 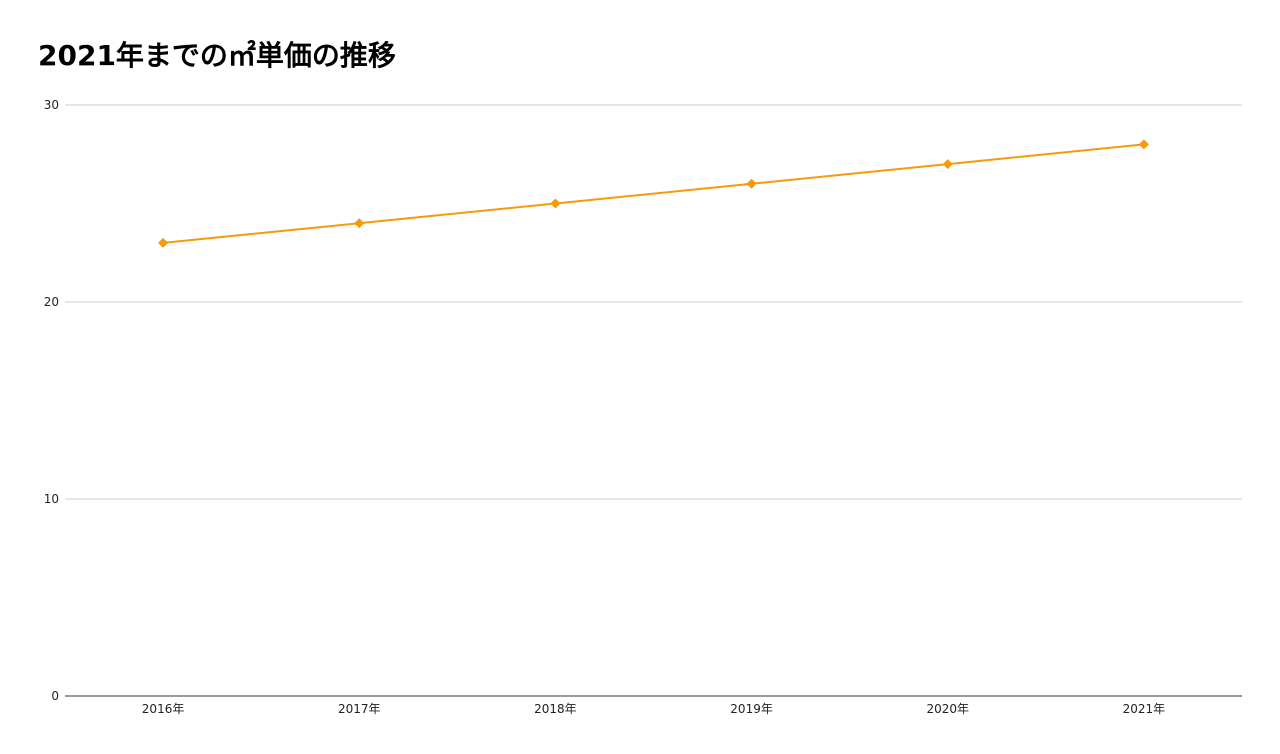 What do you see at coordinates (163, 709) in the screenshot?
I see `x-tick-label: 2016年` at bounding box center [163, 709].